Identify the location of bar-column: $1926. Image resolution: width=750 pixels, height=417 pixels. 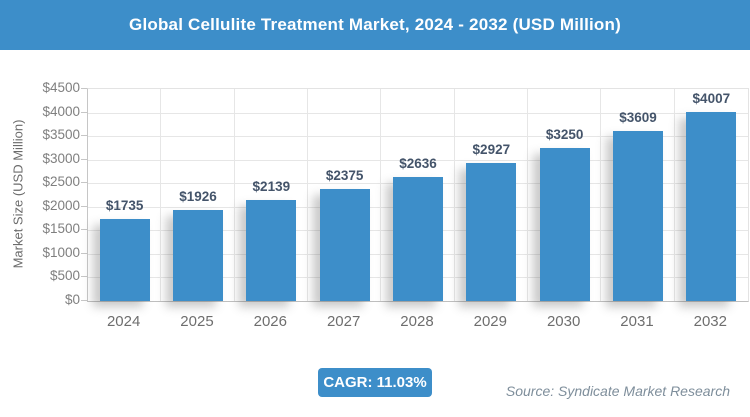
(198, 195).